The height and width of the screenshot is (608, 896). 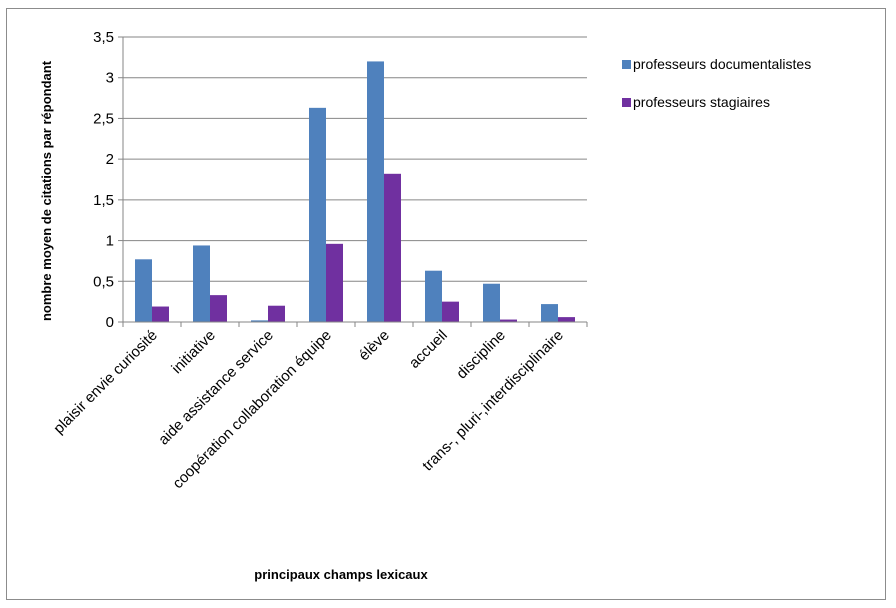 What do you see at coordinates (110, 241) in the screenshot?
I see `y-tick-label: 1` at bounding box center [110, 241].